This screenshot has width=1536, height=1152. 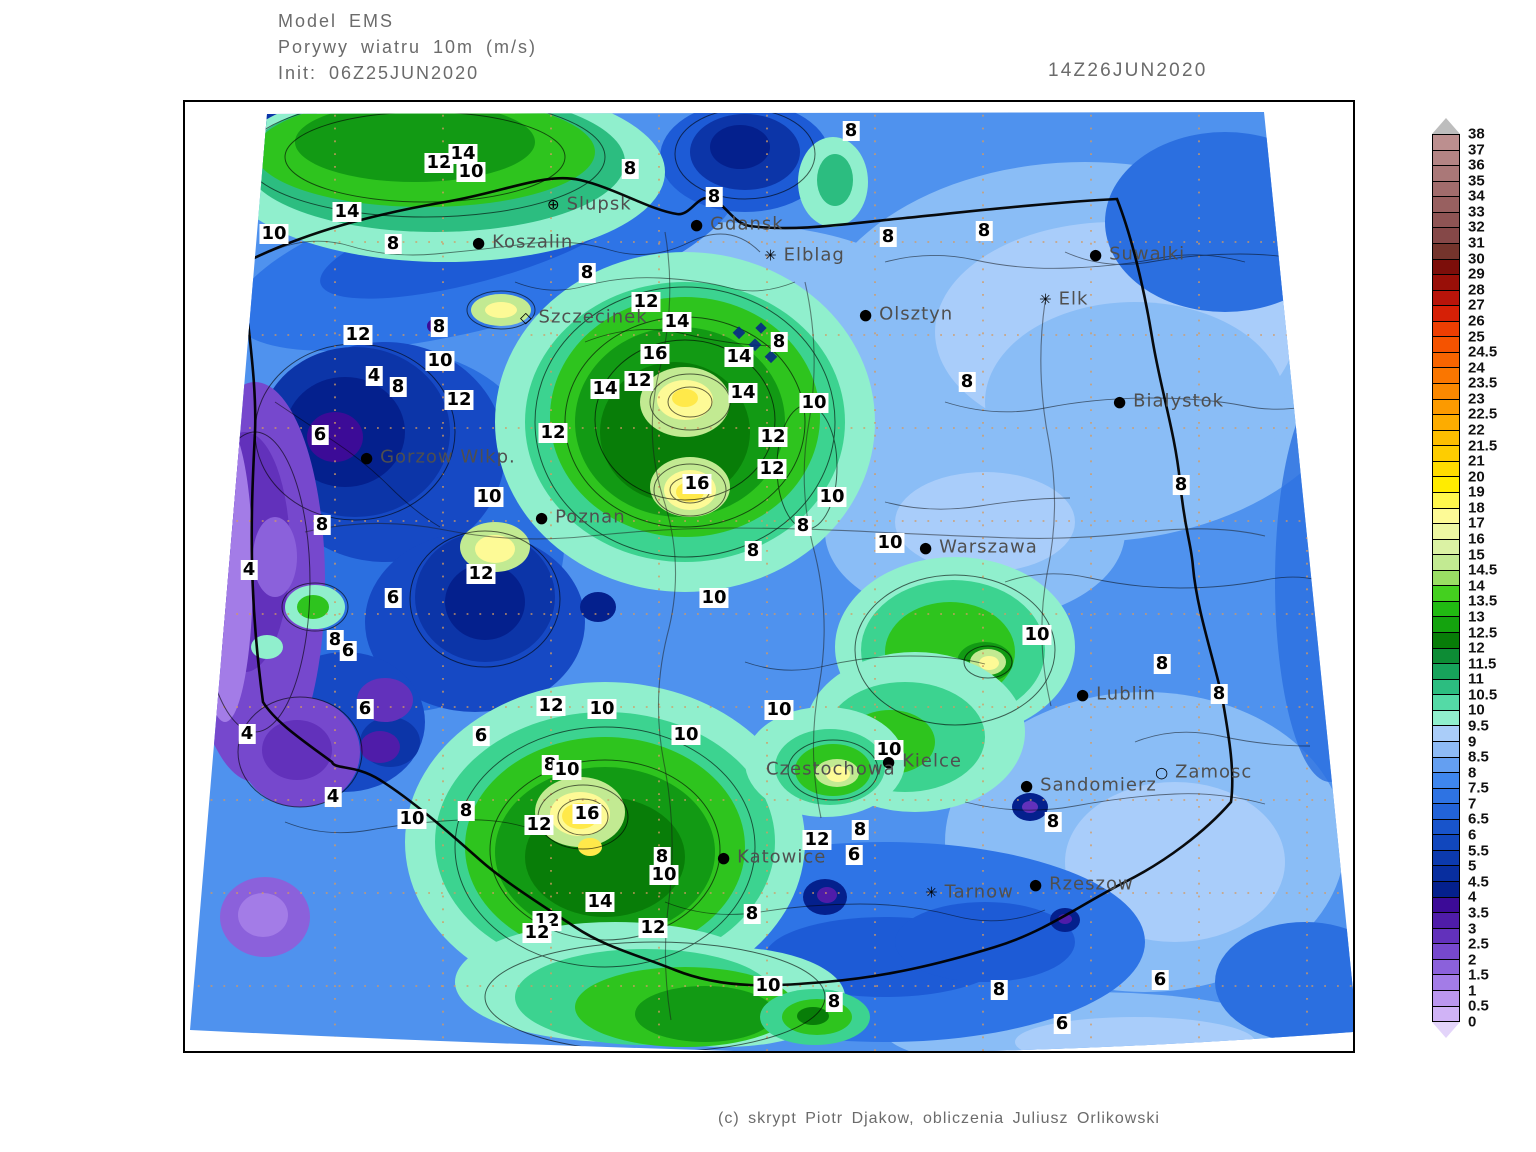 What do you see at coordinates (1476, 368) in the screenshot?
I see `colorbar-tick-label: 24` at bounding box center [1476, 368].